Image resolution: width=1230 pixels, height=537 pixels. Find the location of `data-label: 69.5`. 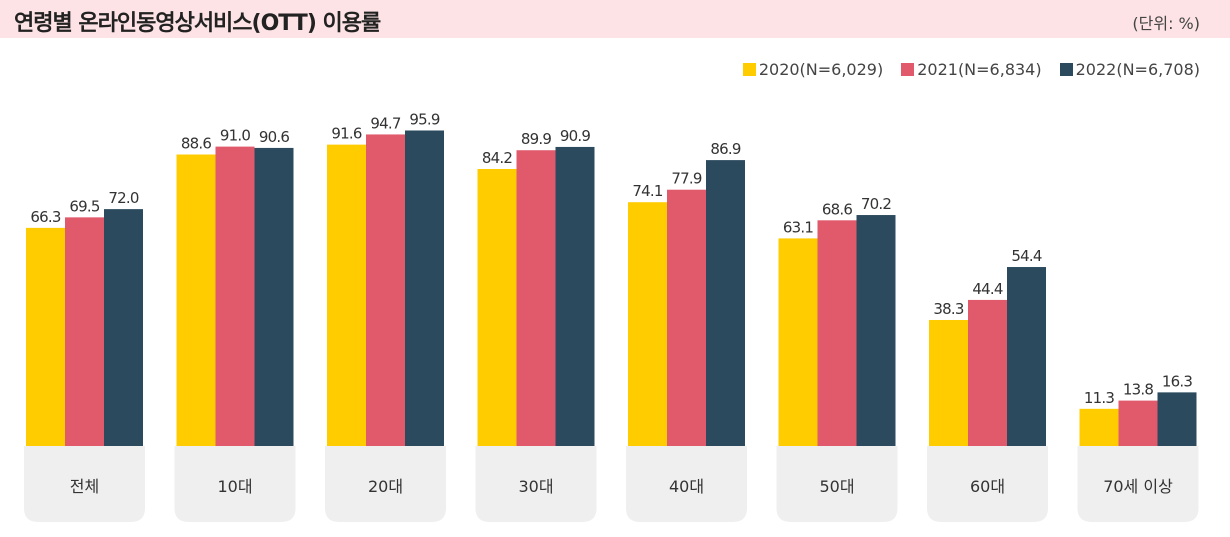

data-label: 69.5 is located at coordinates (84, 206).